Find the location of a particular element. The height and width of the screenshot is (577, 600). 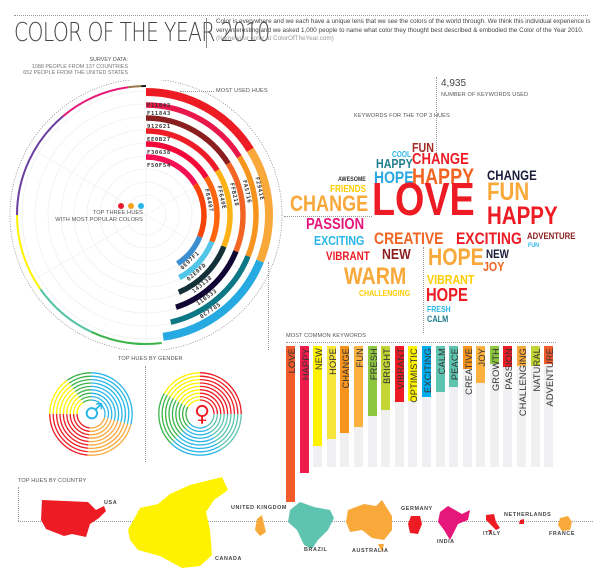

cloud-keyword: WARM is located at coordinates (375, 276).